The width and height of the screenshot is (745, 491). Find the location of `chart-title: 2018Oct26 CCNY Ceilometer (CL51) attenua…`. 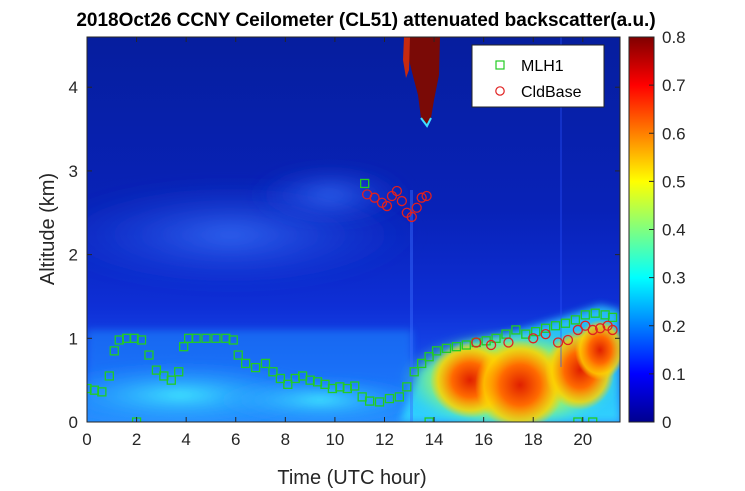

chart-title: 2018Oct26 CCNY Ceilometer (CL51) attenua… is located at coordinates (365, 20).